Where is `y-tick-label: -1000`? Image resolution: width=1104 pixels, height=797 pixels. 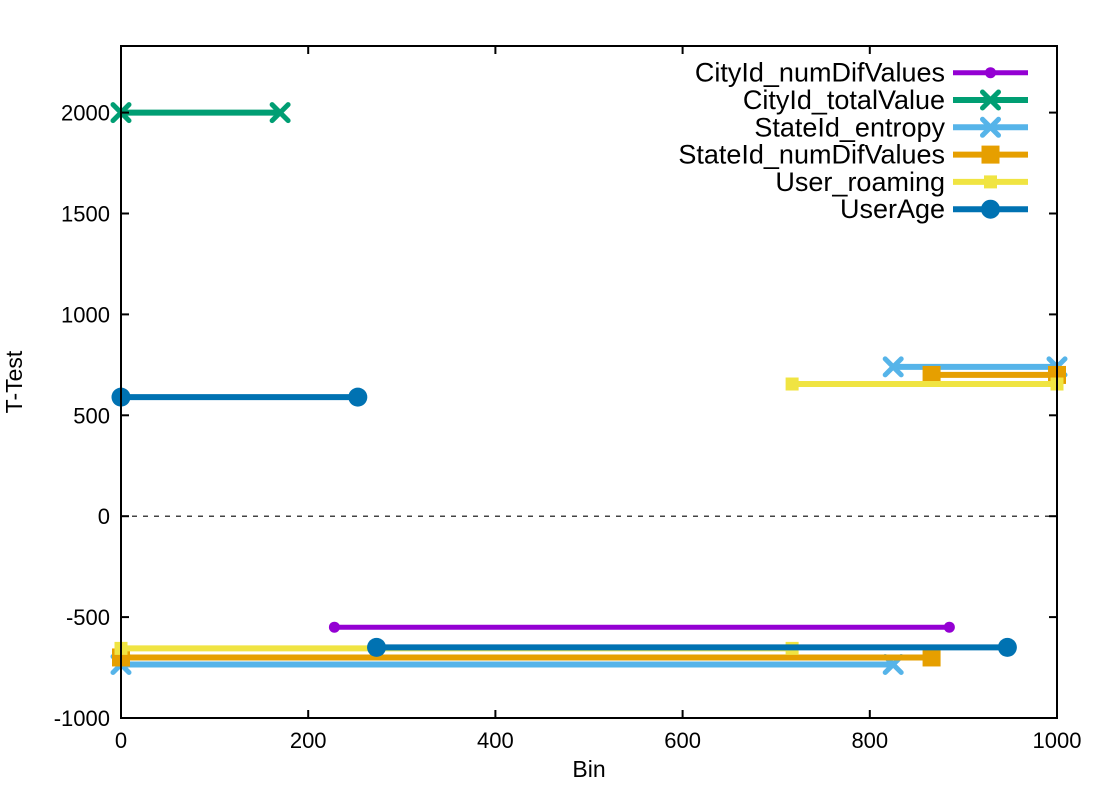
y-tick-label: -1000 is located at coordinates (82, 718).